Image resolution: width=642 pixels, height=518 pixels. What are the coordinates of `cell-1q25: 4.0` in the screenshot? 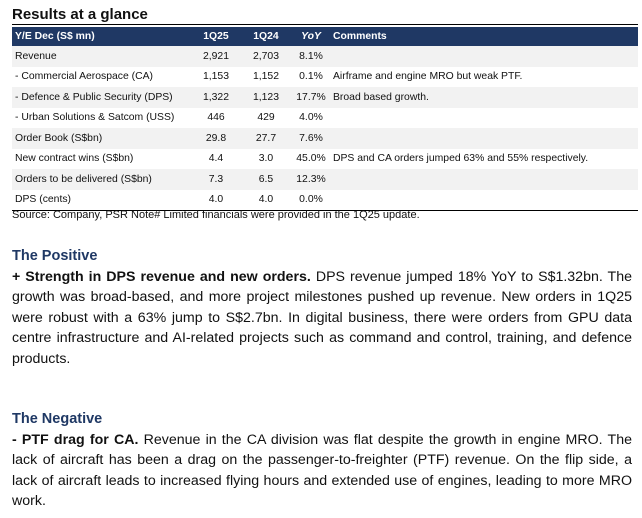 It's located at (216, 200).